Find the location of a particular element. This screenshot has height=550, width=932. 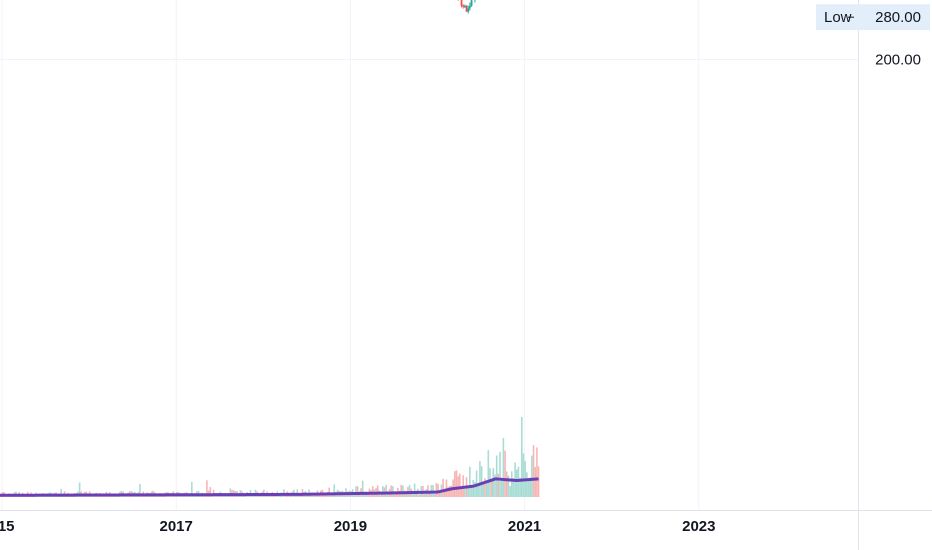

x-axis: 015 2017 2019 2021 2023 is located at coordinates (357, 526).